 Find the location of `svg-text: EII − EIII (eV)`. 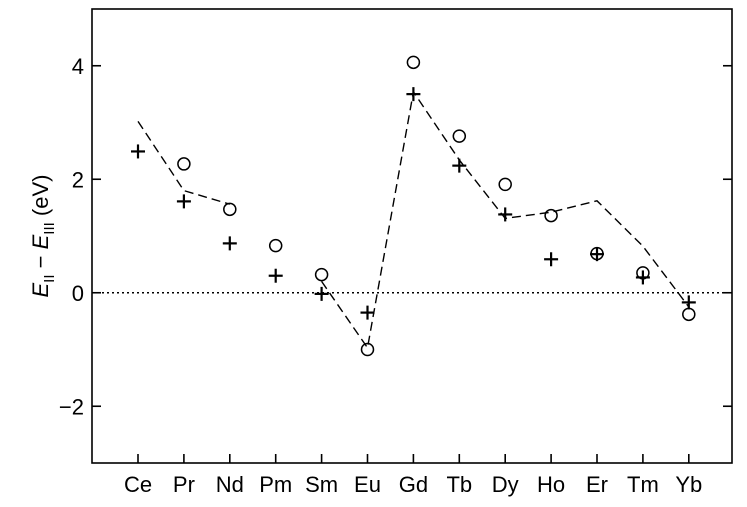

svg-text: EII − EIII (eV) is located at coordinates (43, 236).